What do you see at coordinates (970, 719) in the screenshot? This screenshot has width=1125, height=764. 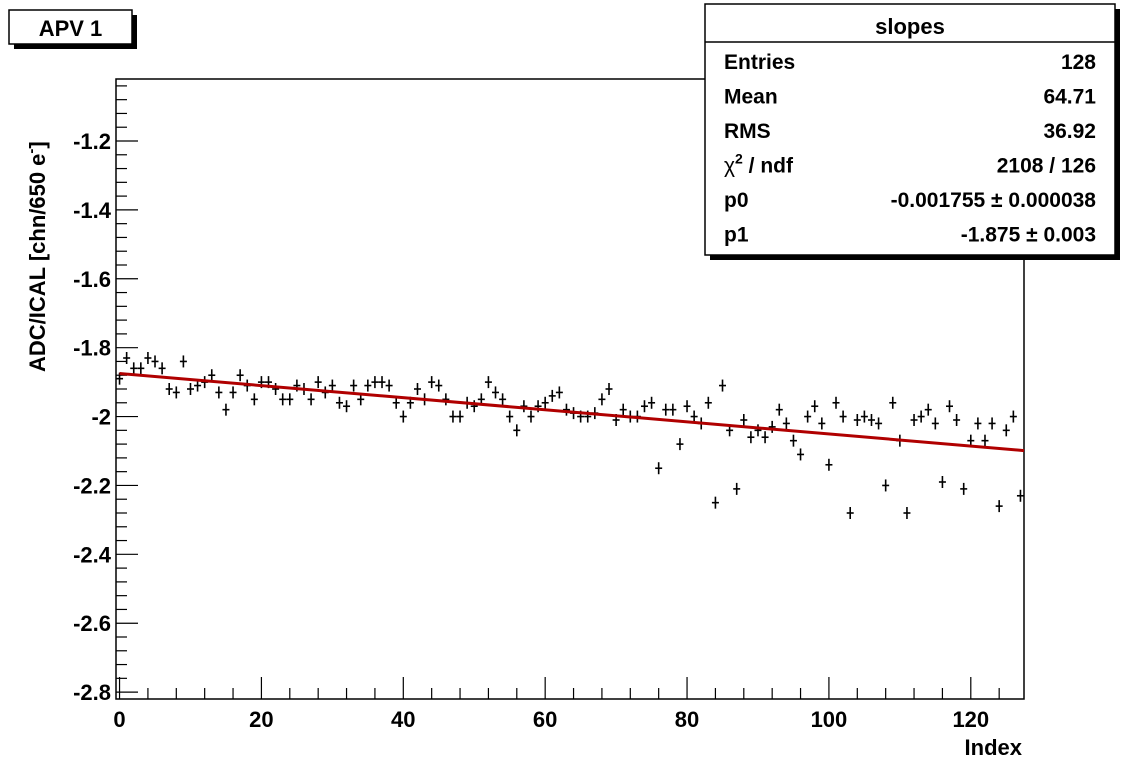 I see `x-tick-label: 120` at bounding box center [970, 719].